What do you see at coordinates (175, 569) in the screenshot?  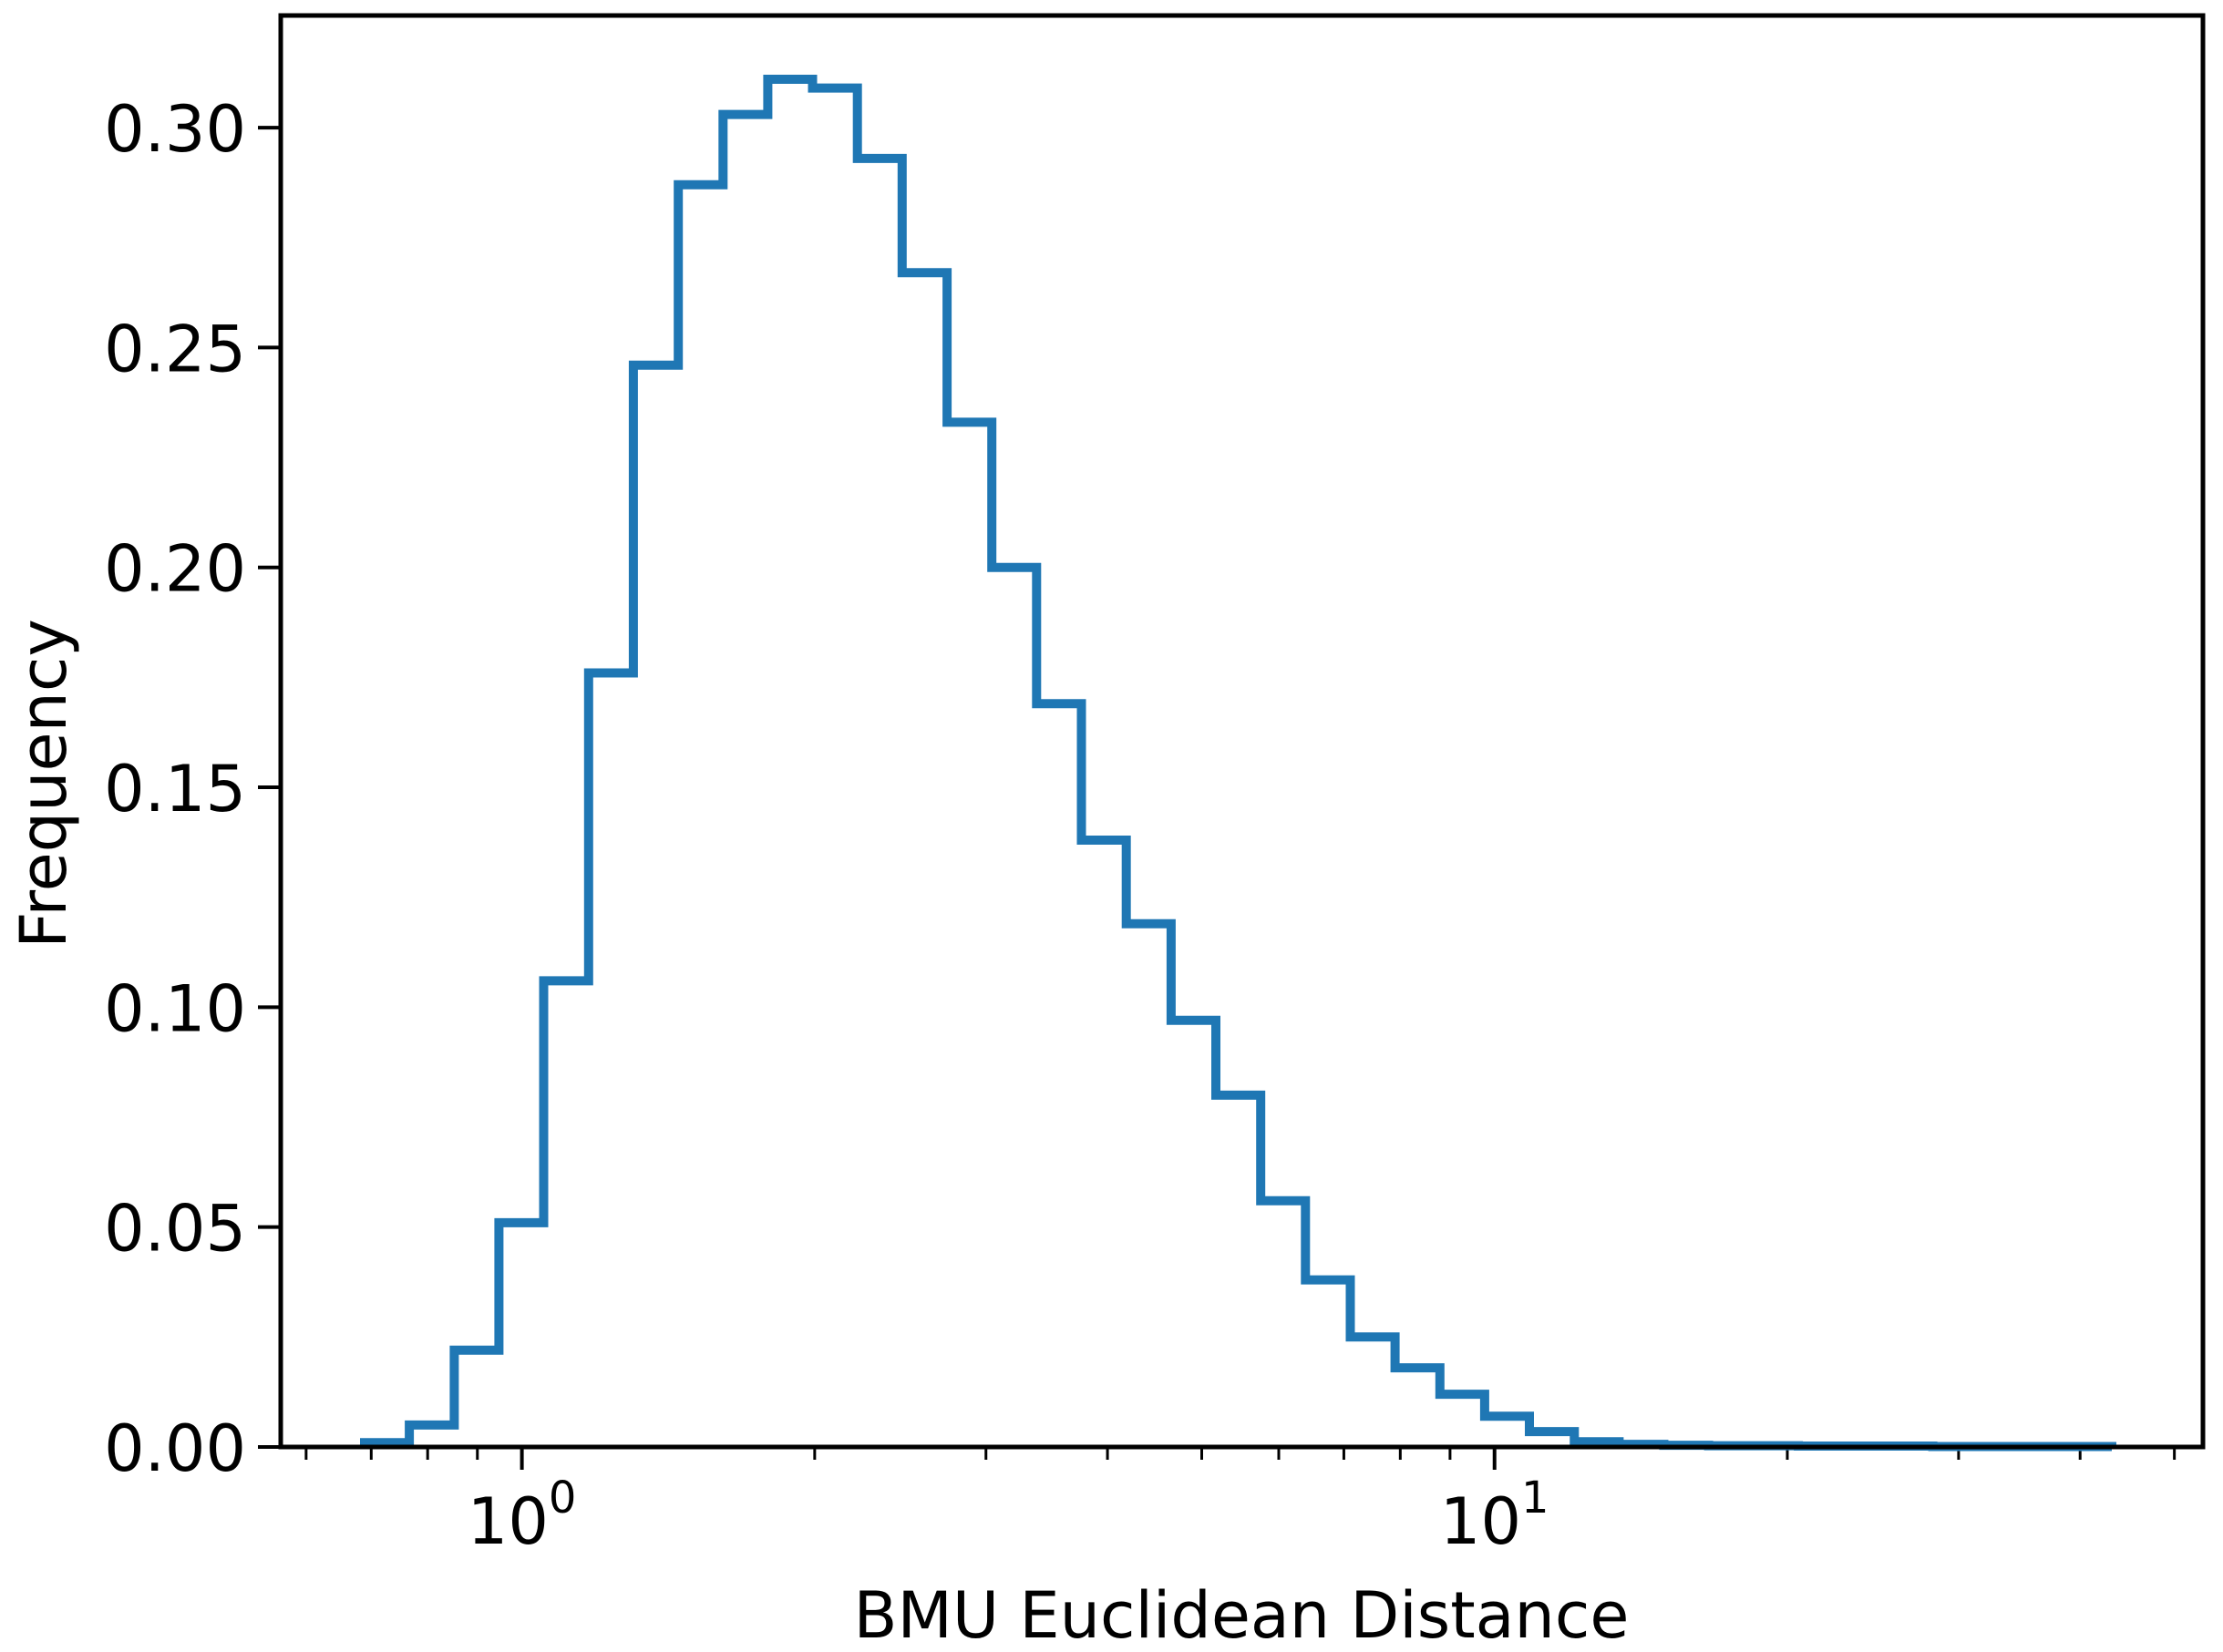 I see `y-tick-label: 0.20` at bounding box center [175, 569].